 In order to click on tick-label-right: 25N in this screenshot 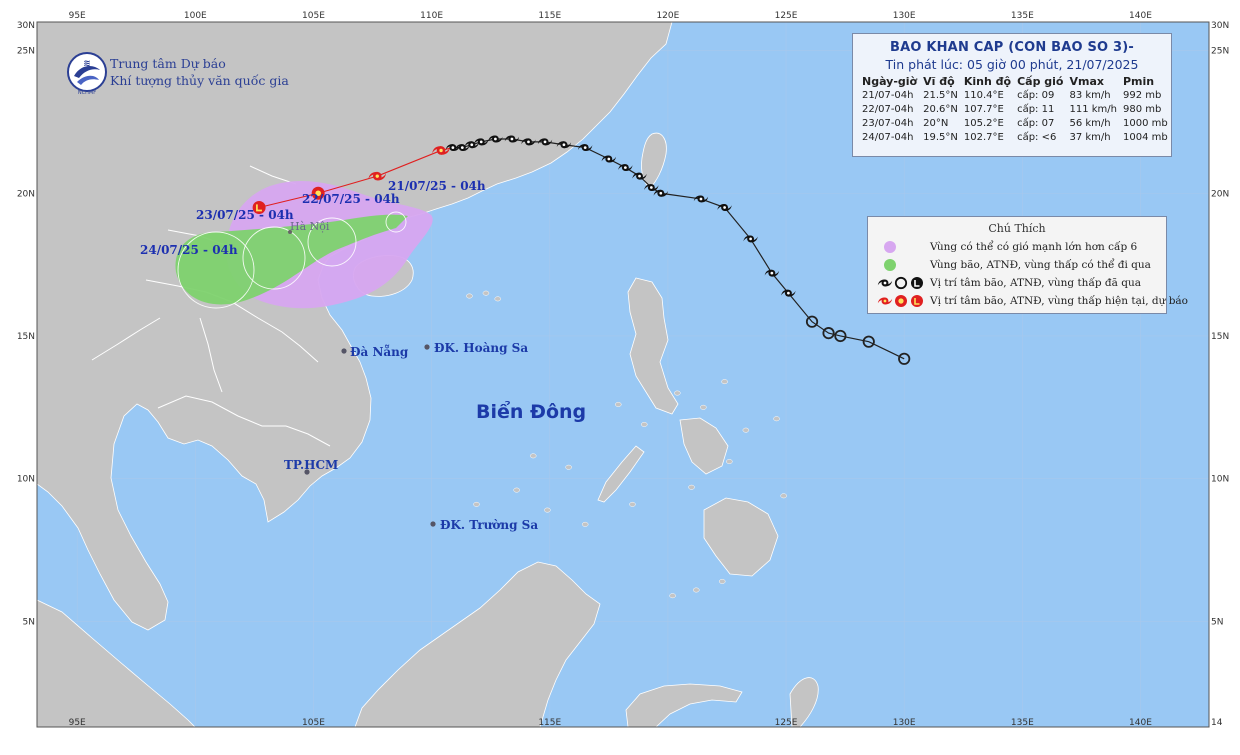, I will do `click(1220, 52)`.